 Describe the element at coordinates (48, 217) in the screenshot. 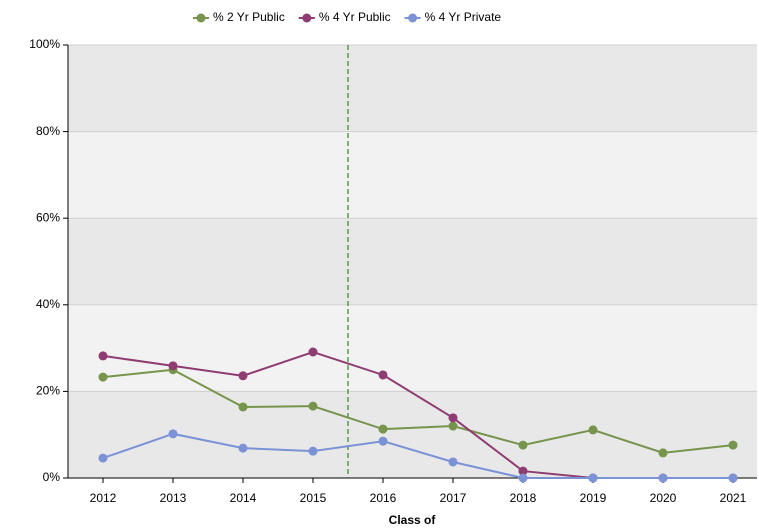

I see `y-tick-label: 60%` at that location.